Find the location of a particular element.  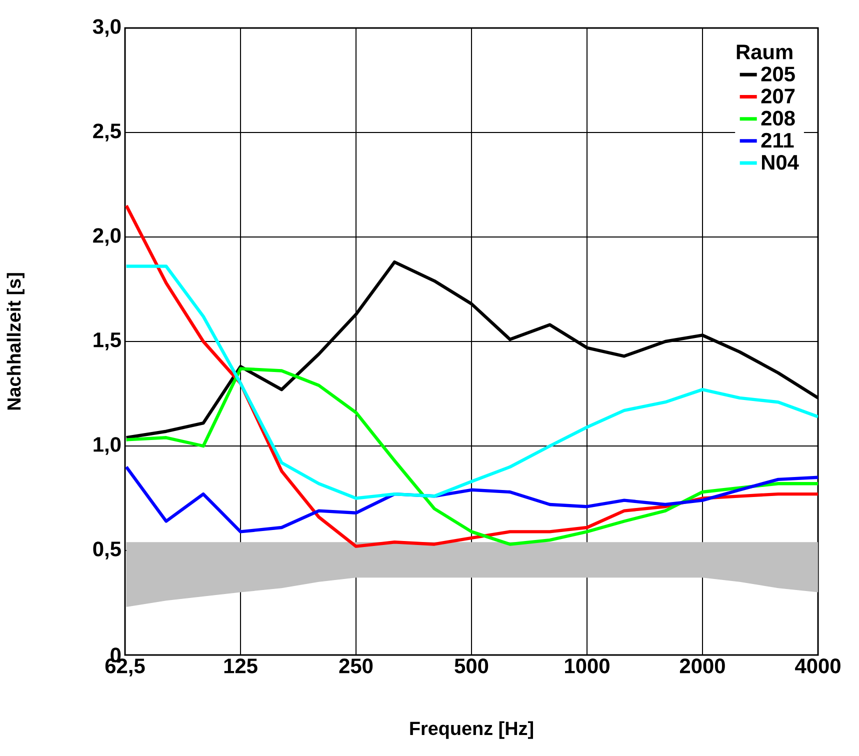

x-tick-label: 125 is located at coordinates (241, 666).